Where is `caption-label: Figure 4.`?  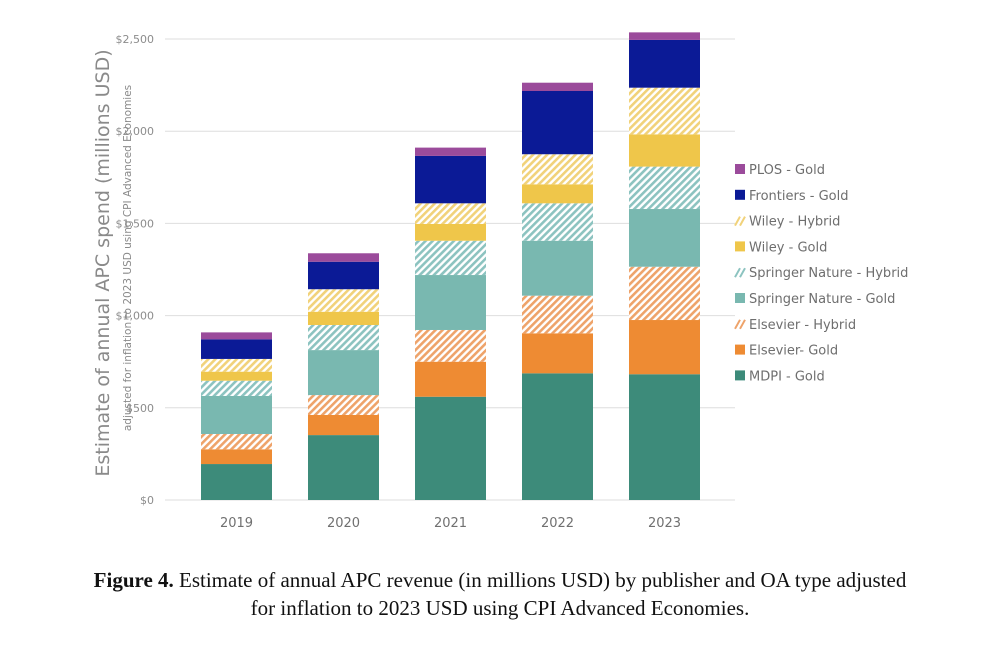 caption-label: Figure 4. is located at coordinates (133, 580).